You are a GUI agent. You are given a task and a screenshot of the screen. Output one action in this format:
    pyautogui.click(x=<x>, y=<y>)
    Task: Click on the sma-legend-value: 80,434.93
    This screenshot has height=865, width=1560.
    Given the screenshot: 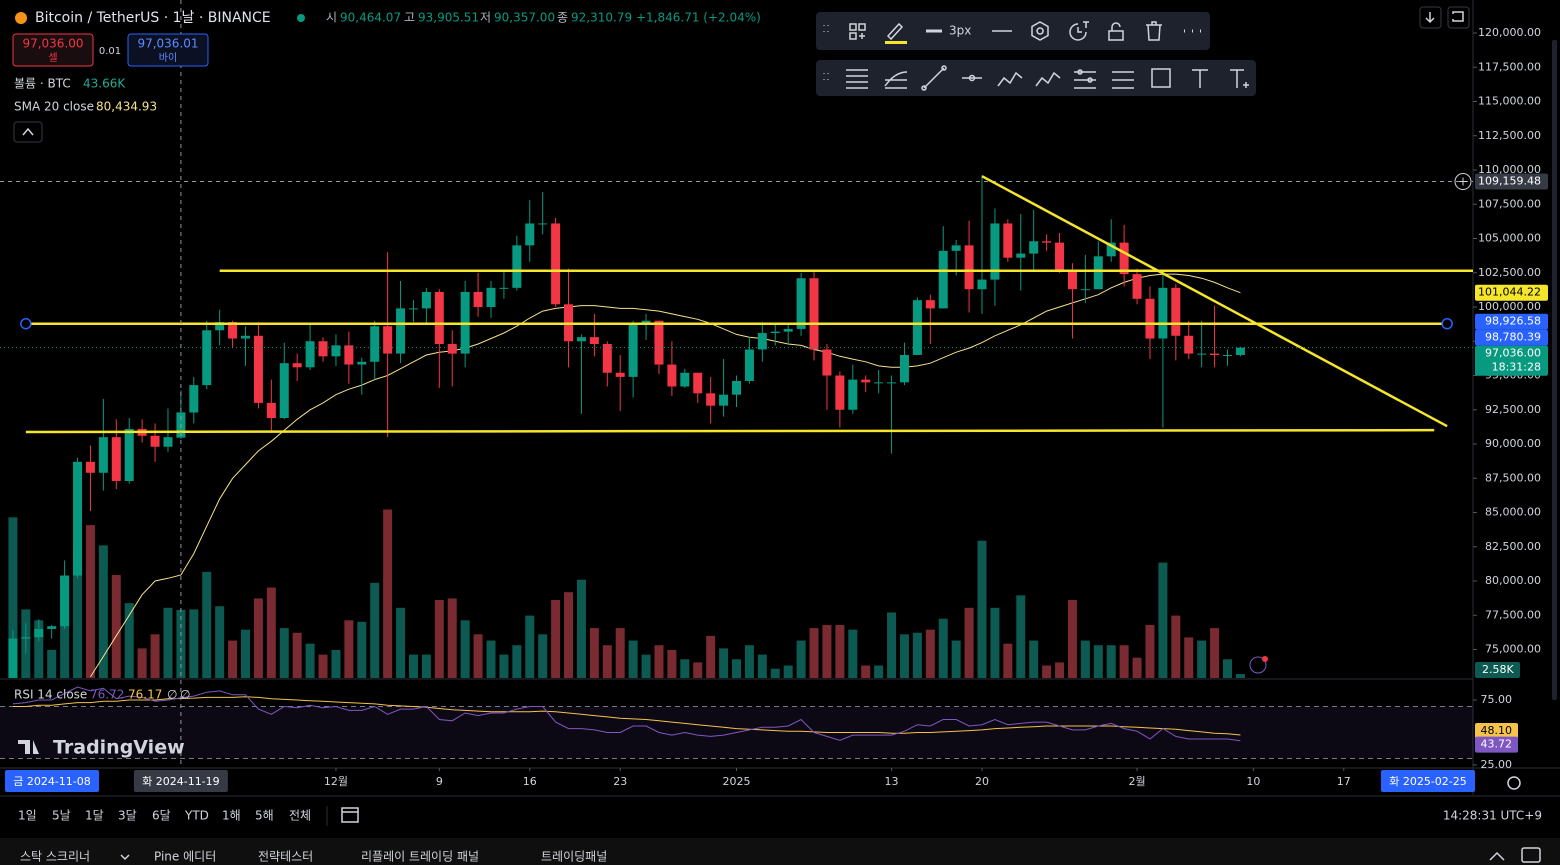 What is the action you would take?
    pyautogui.click(x=126, y=107)
    